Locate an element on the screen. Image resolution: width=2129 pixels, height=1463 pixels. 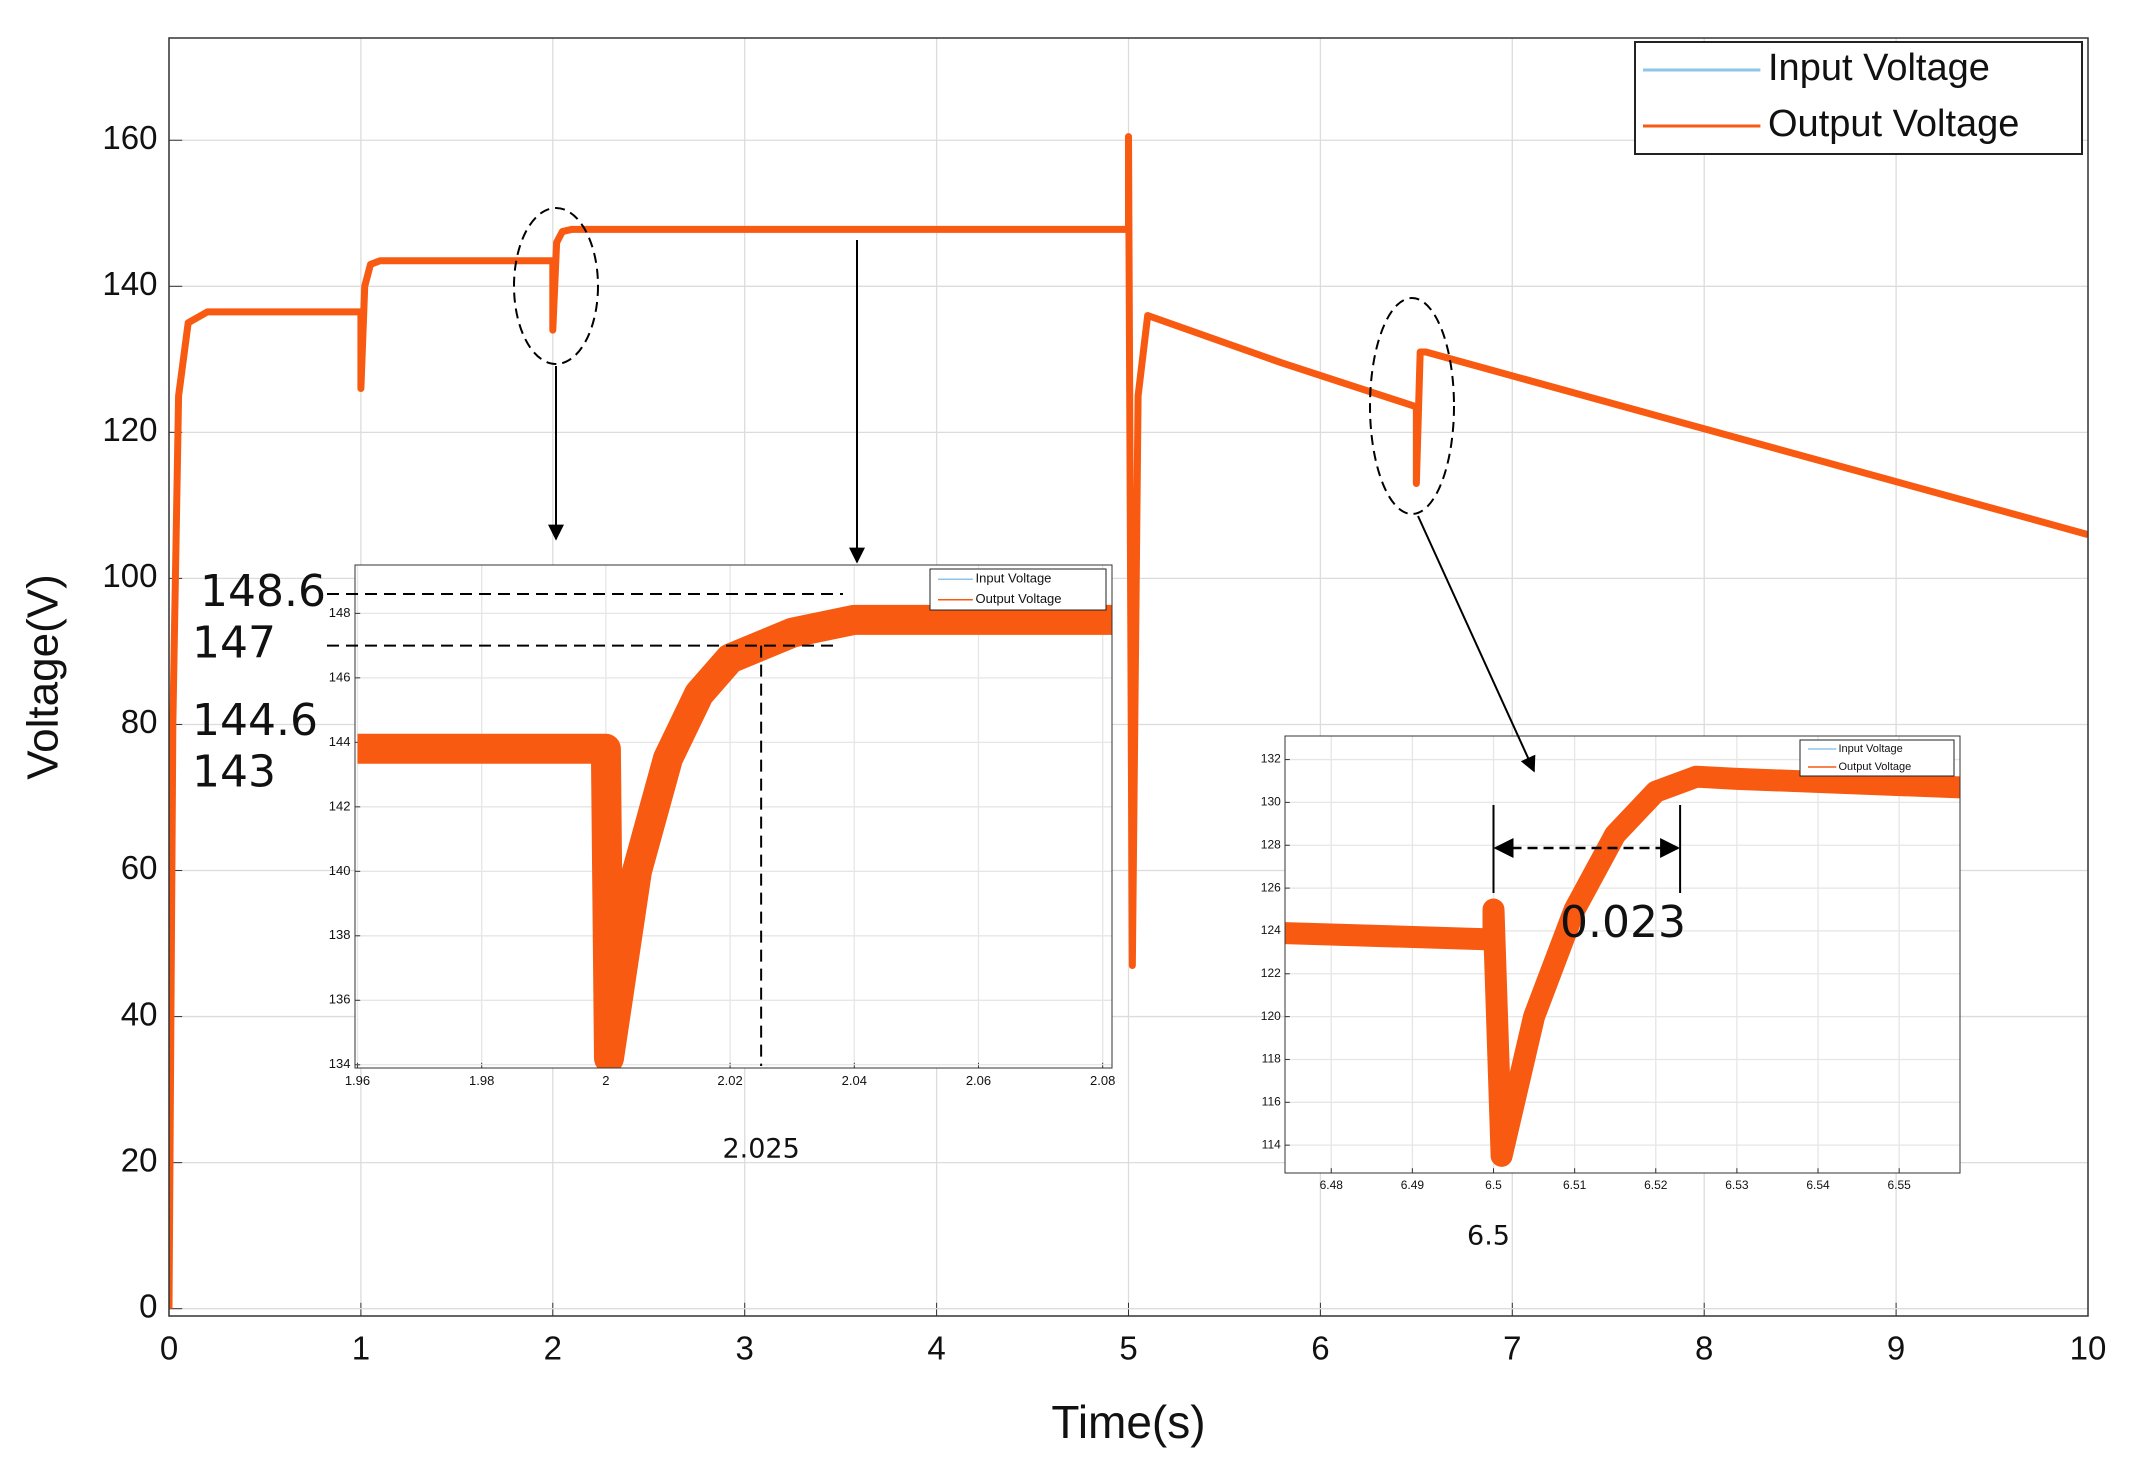
x-tick-label: 10 is located at coordinates (2088, 1347).